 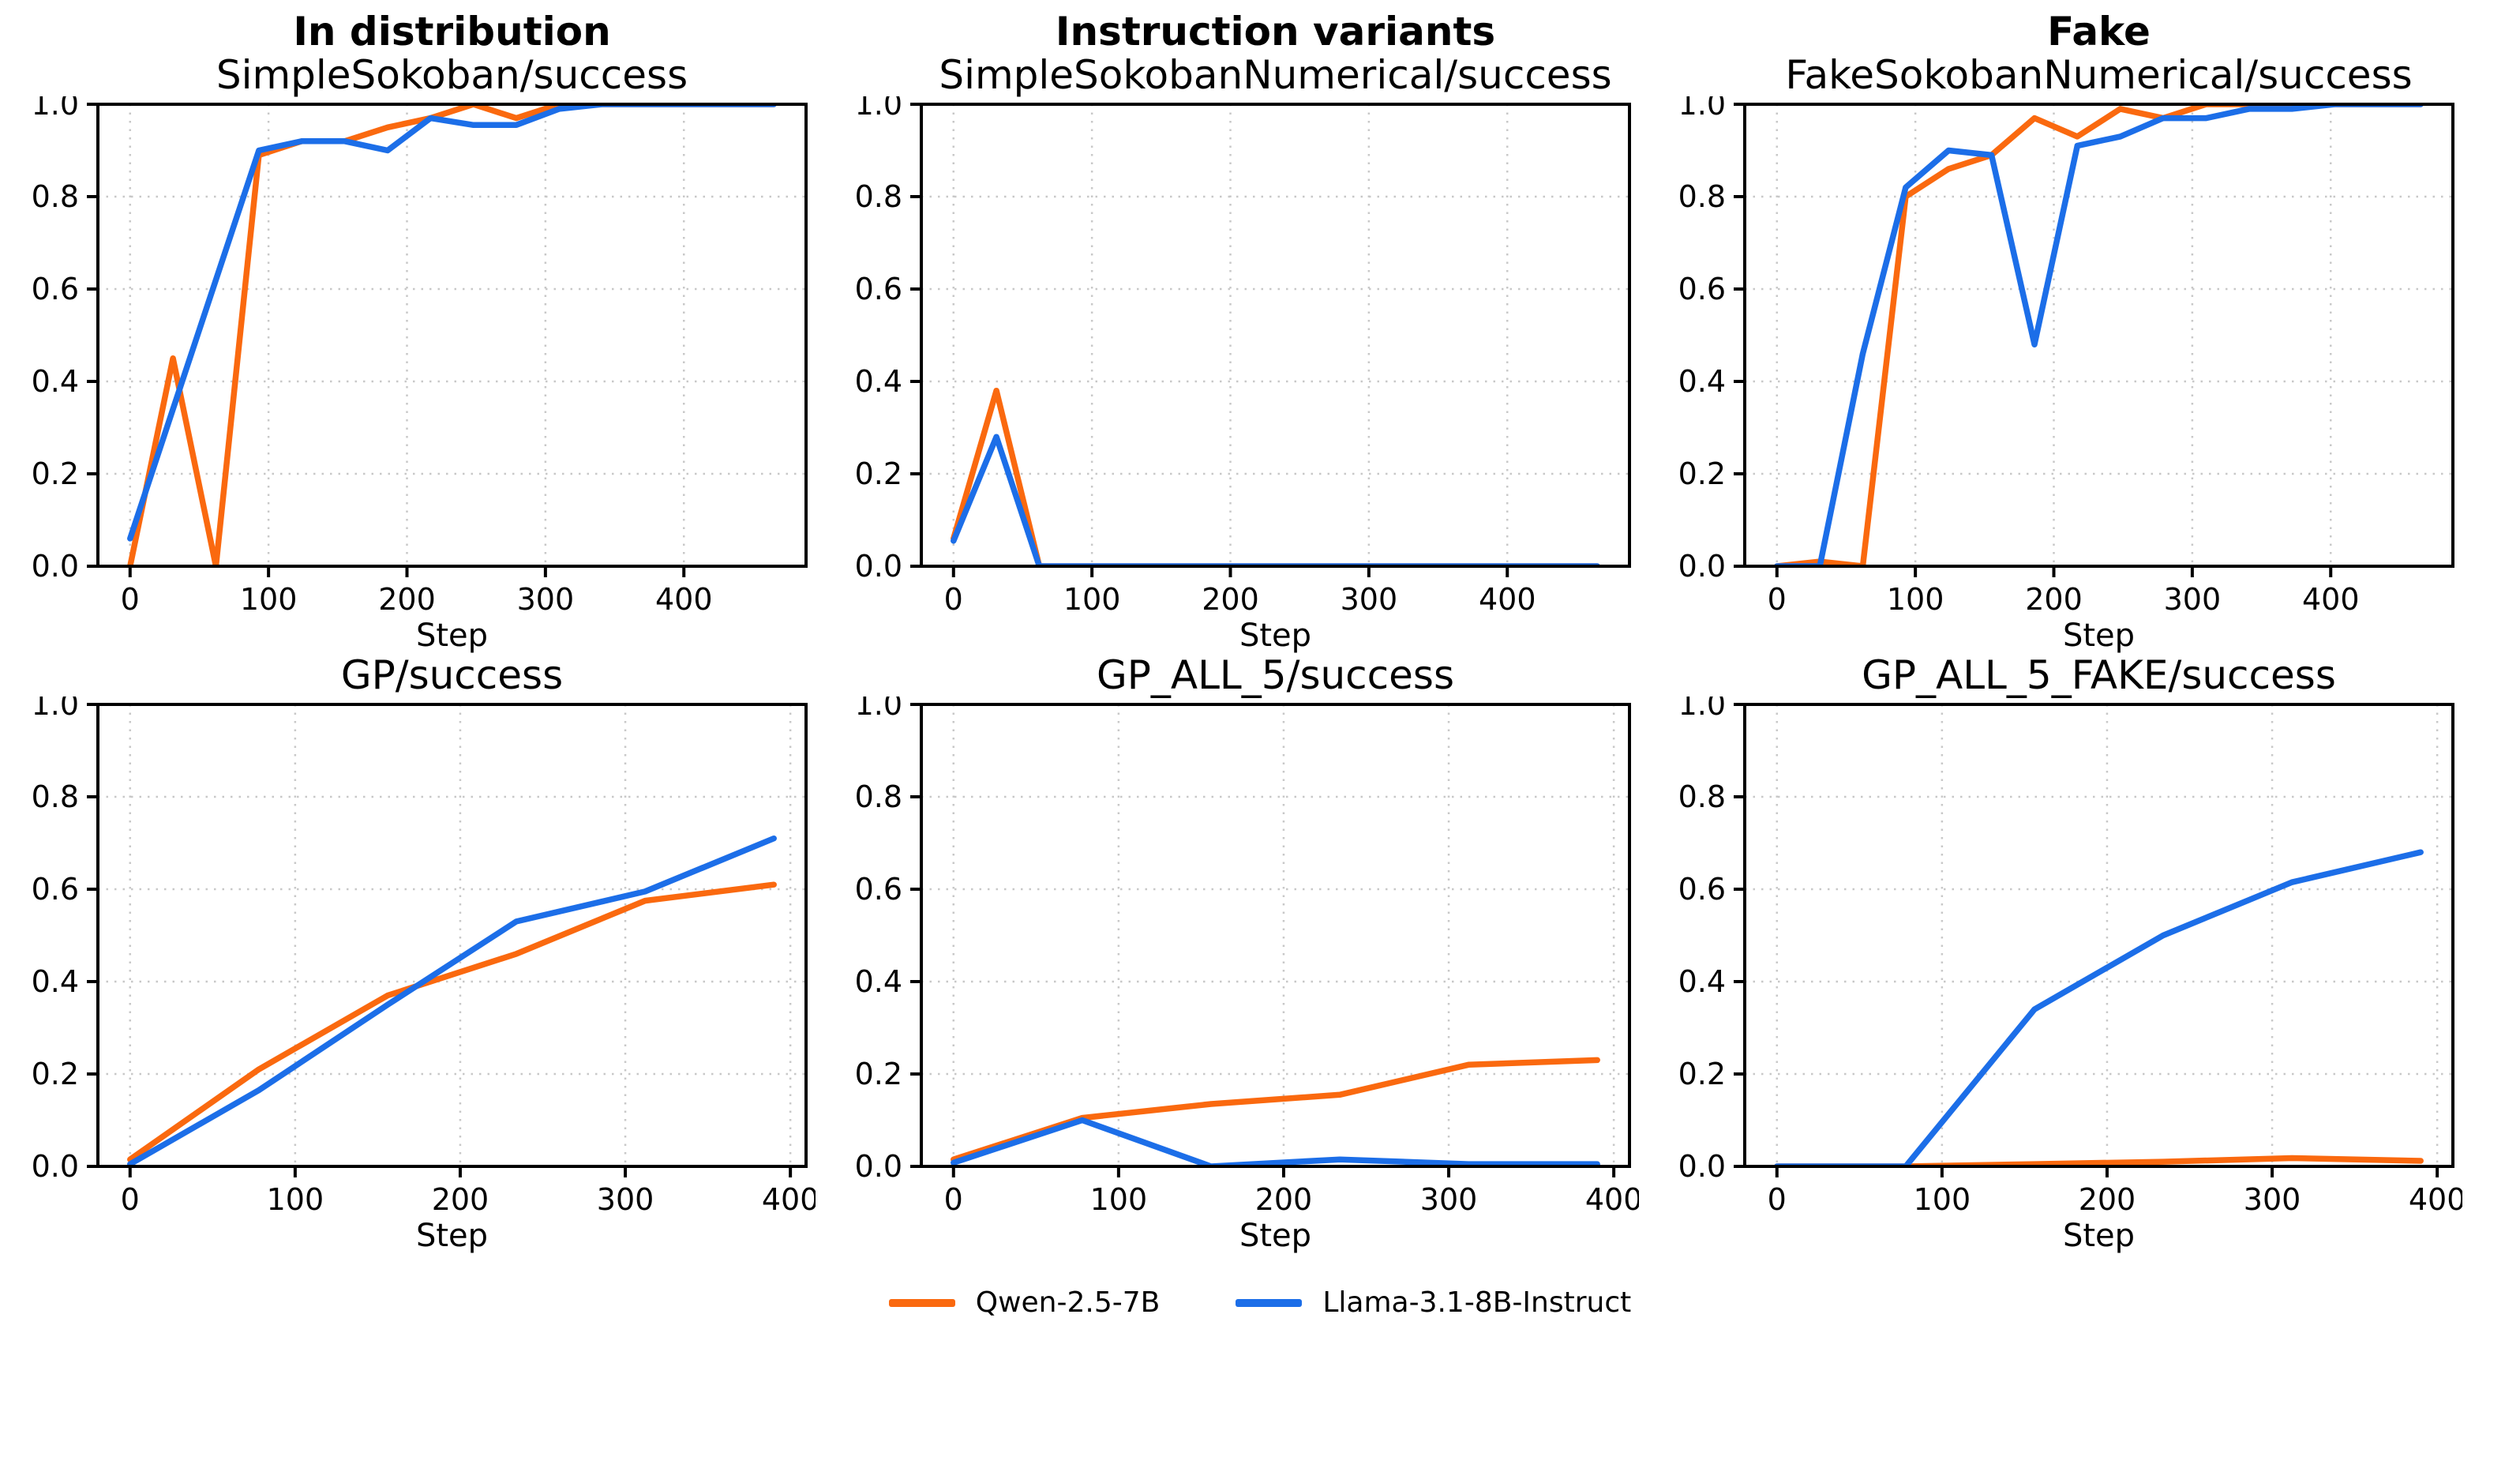 What do you see at coordinates (1477, 1302) in the screenshot?
I see `legend-label-llama: Llama-3.1-8B-Instruct` at bounding box center [1477, 1302].